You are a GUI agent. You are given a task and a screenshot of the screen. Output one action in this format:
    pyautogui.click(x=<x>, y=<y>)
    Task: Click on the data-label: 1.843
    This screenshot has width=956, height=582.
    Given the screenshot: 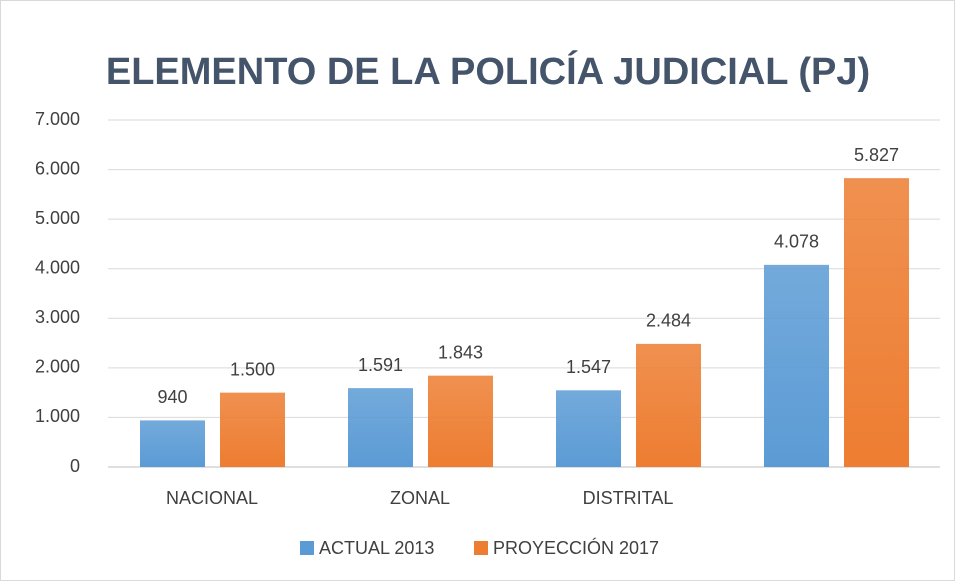 What is the action you would take?
    pyautogui.click(x=460, y=352)
    